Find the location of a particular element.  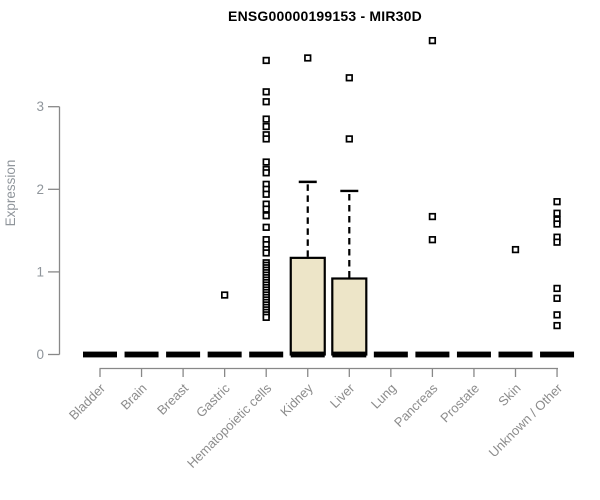

y-tick-label: 3 is located at coordinates (40, 106).